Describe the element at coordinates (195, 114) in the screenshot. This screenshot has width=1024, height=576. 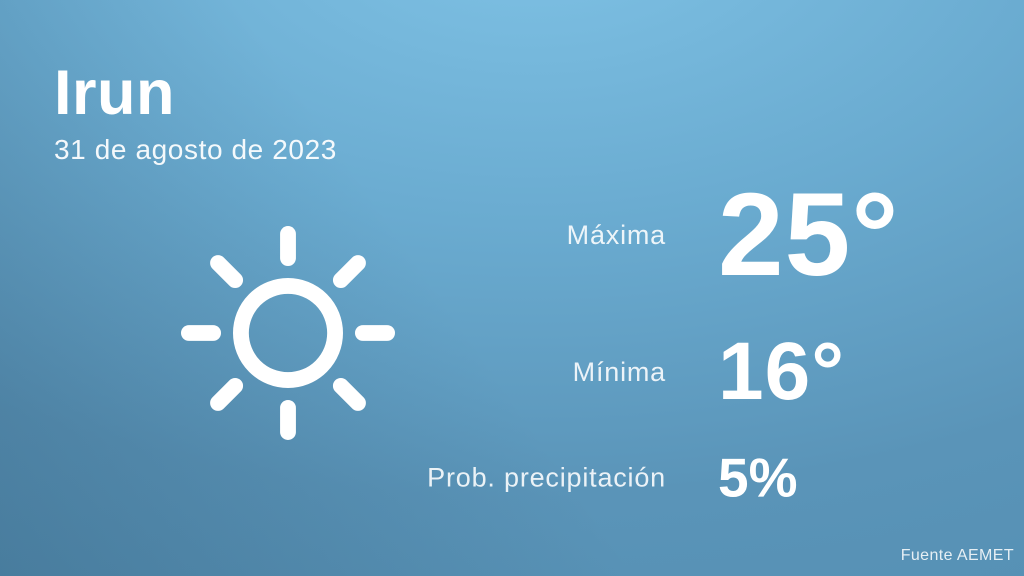
I see `header: Irun 31 de agosto de 2023` at that location.